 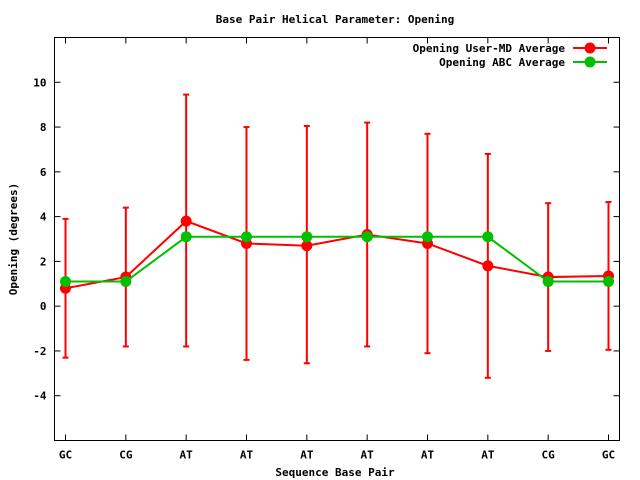 I want to click on chart-title: Base Pair Helical Parameter: Opening, so click(x=335, y=19).